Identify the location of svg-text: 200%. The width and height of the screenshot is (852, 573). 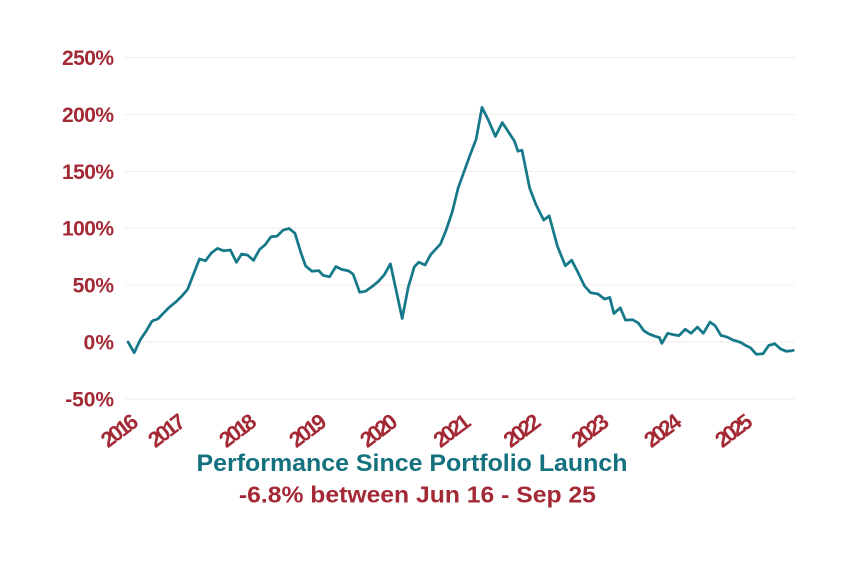
(88, 115).